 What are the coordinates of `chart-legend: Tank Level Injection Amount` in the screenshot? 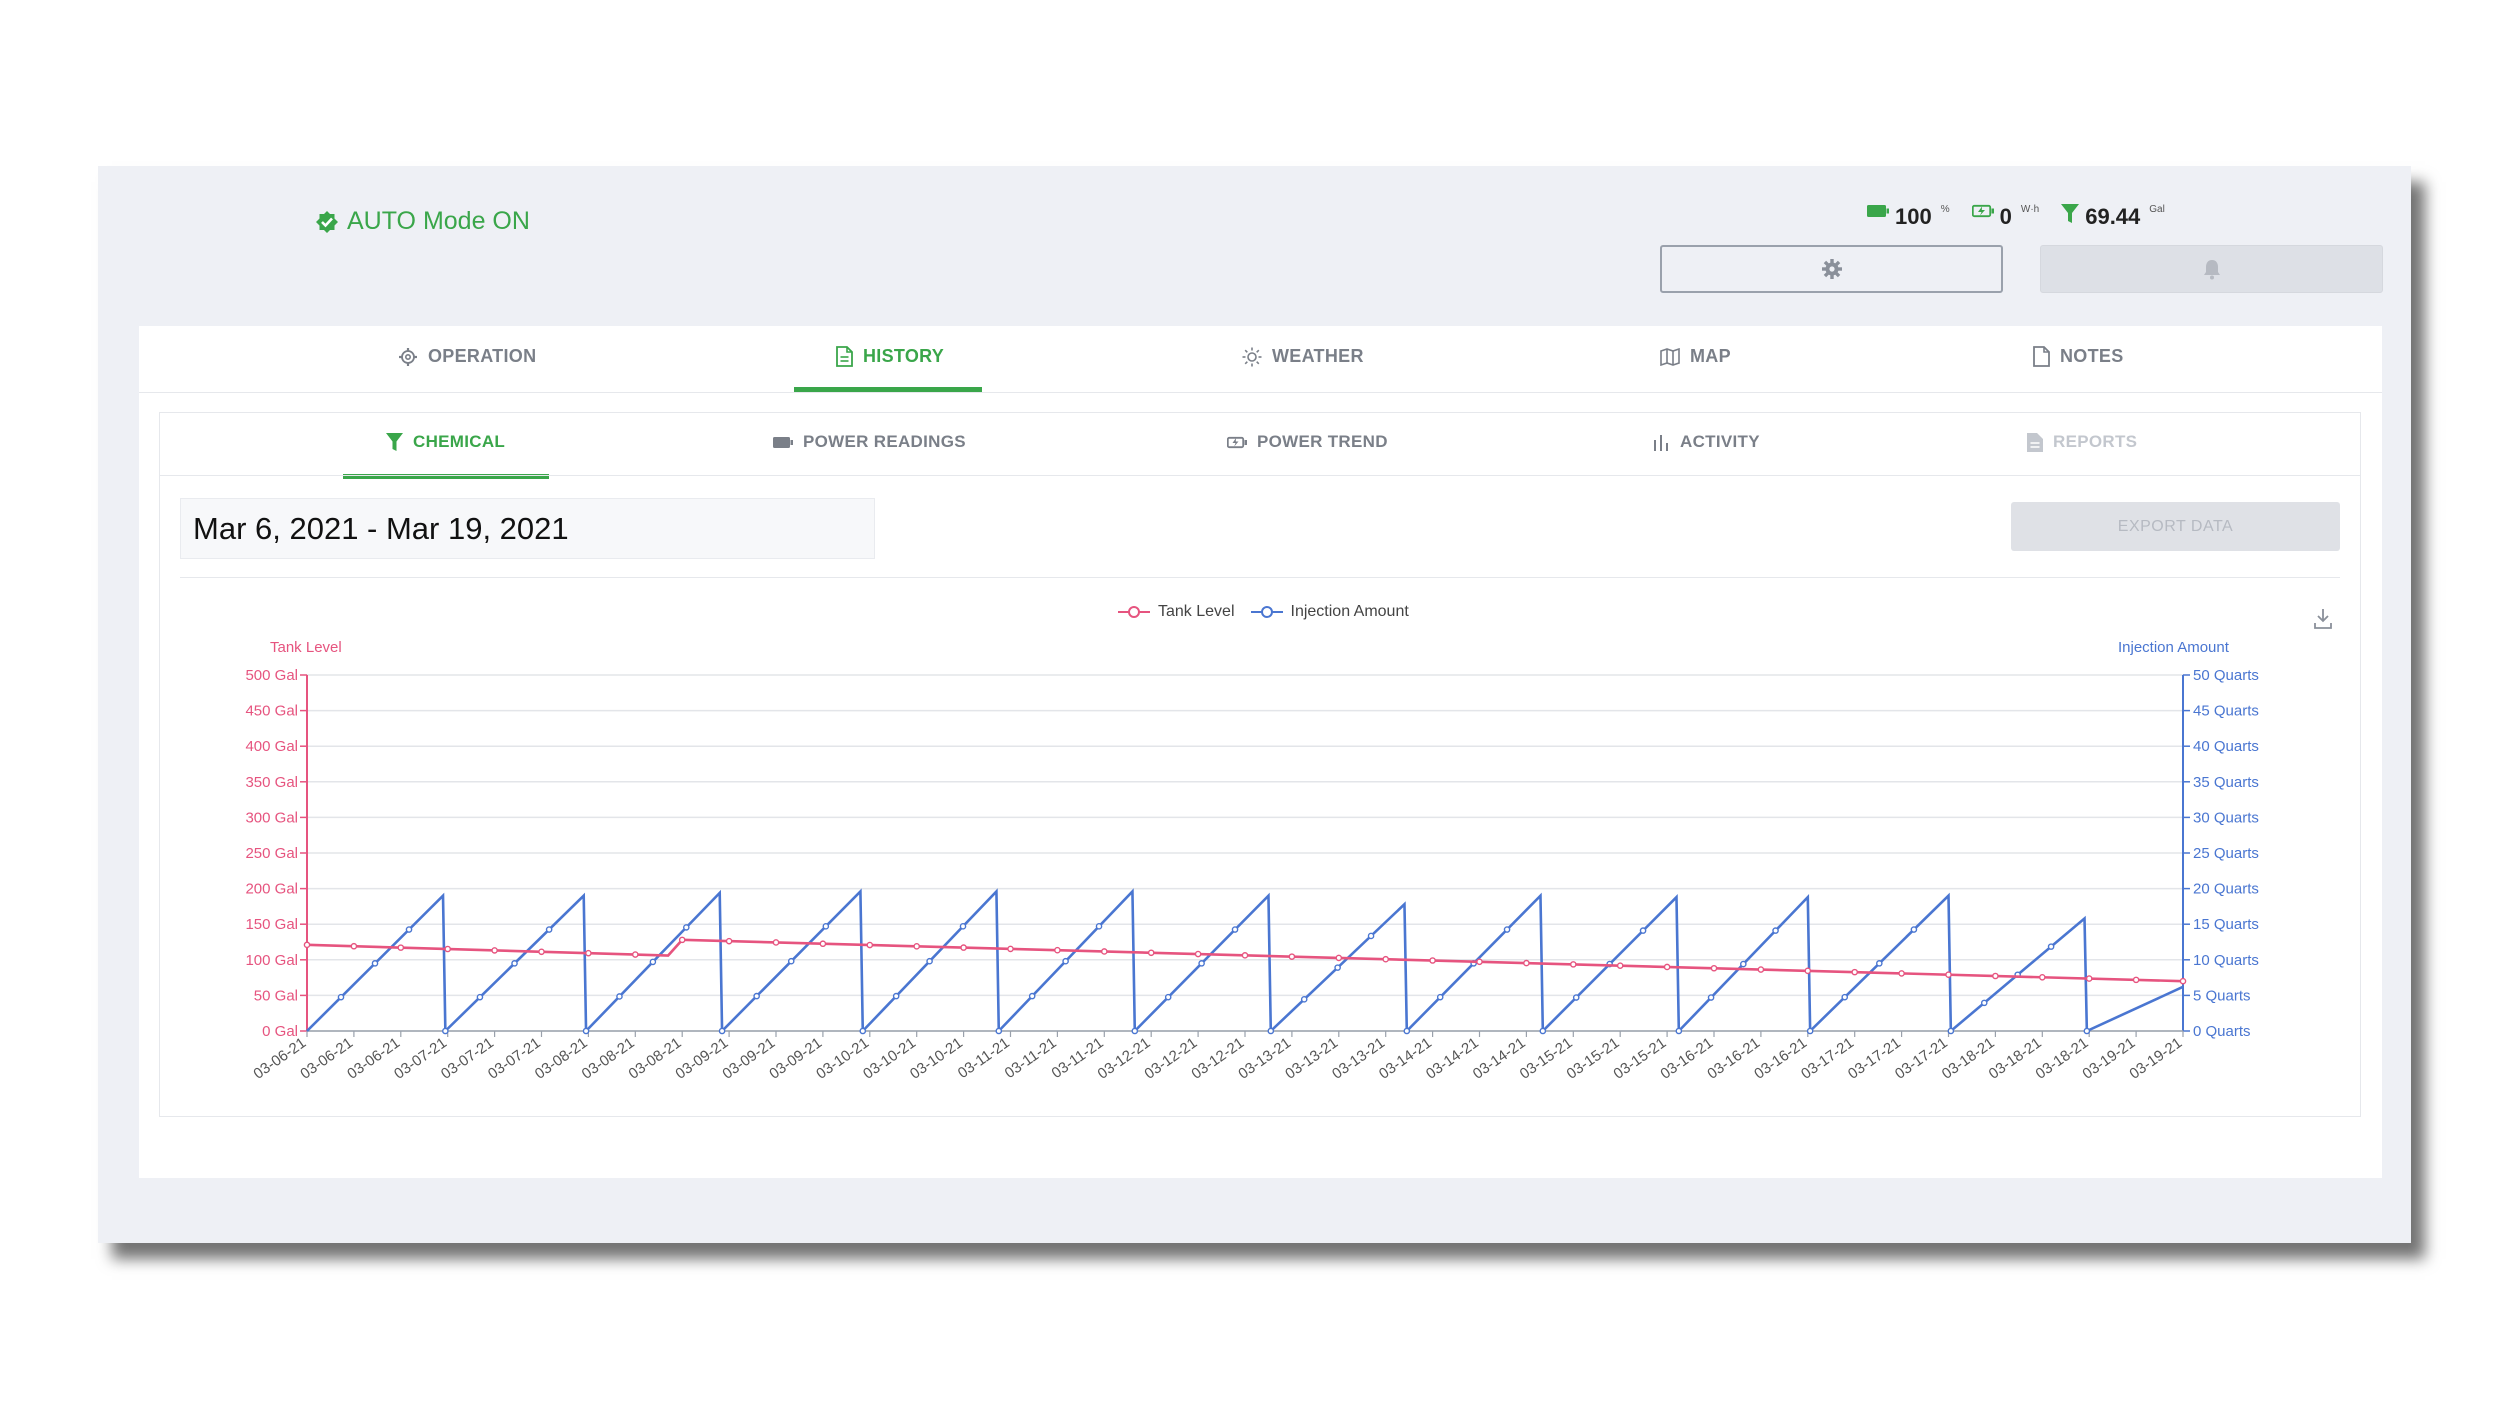 It's located at (1263, 612).